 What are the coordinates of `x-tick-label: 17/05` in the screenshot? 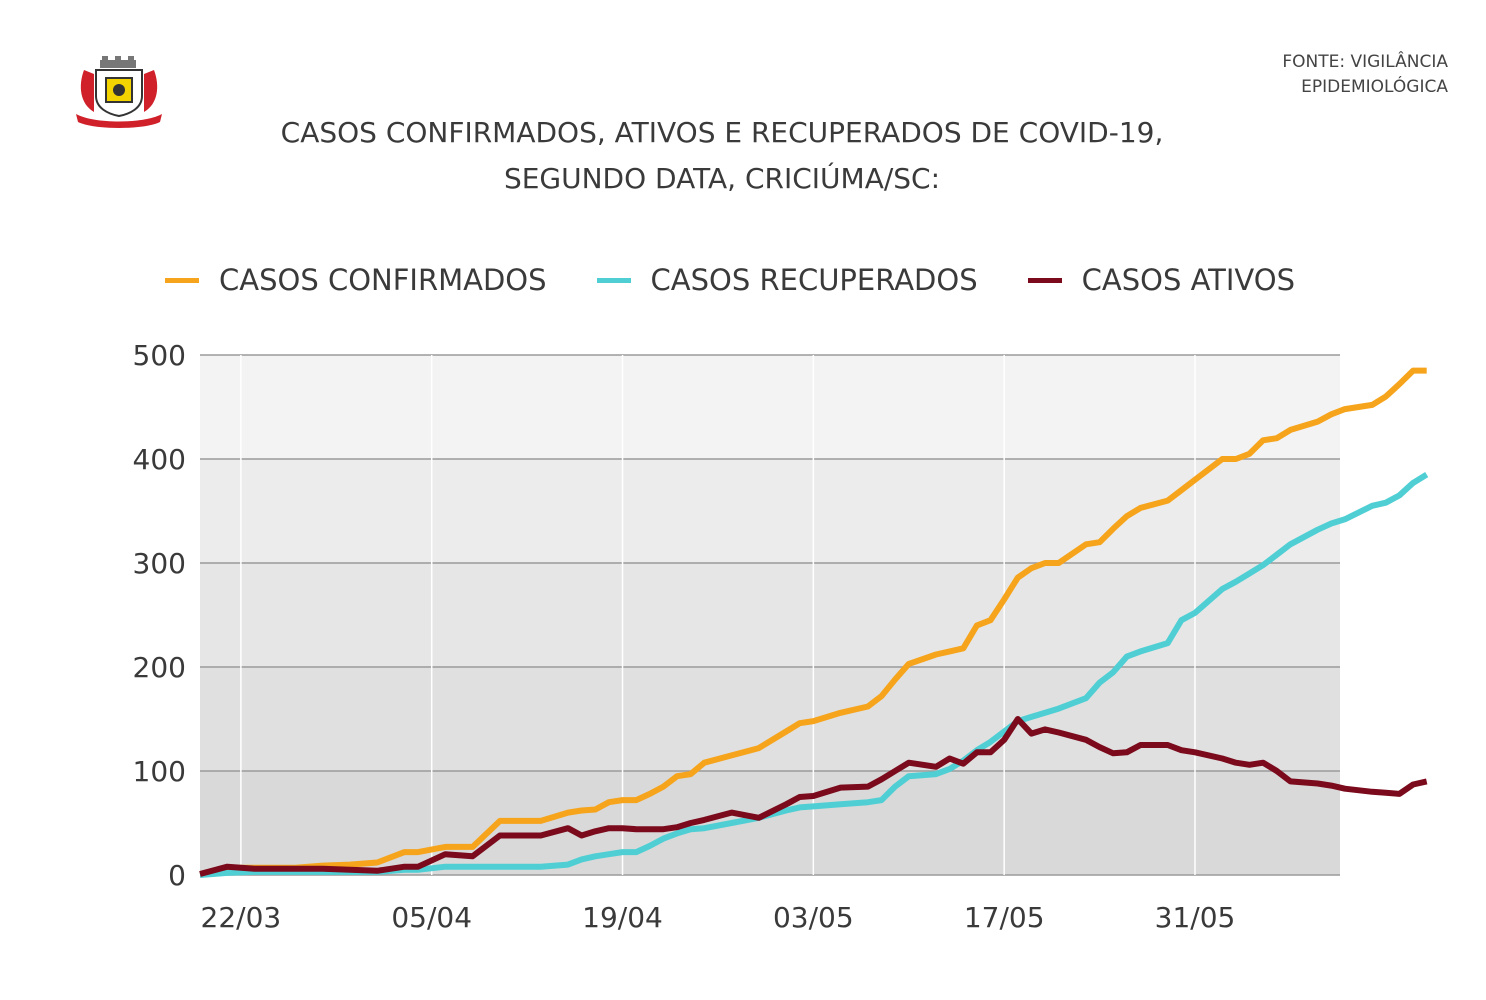 It's located at (1004, 917).